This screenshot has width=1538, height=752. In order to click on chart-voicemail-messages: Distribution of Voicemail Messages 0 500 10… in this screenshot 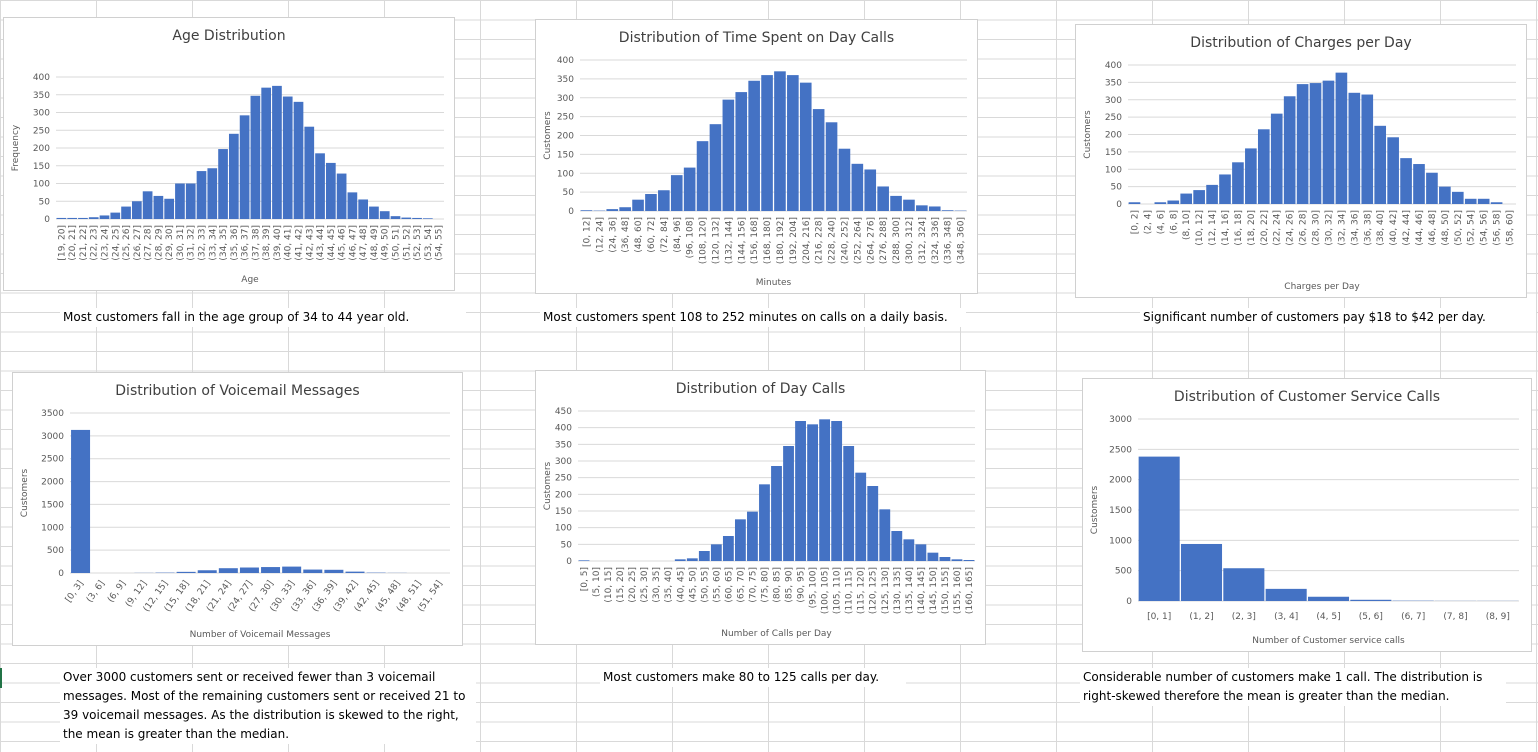, I will do `click(237, 509)`.